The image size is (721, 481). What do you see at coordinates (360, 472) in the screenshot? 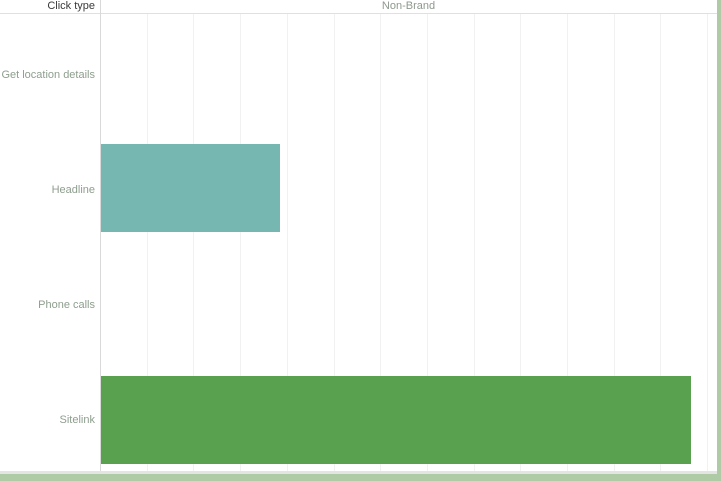
I see `bottom-border-strip` at bounding box center [360, 472].